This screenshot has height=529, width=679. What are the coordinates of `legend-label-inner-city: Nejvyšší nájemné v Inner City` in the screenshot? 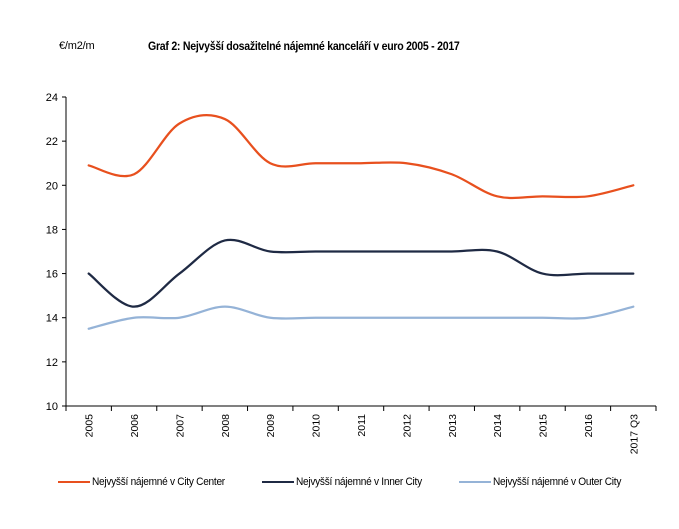 It's located at (359, 482).